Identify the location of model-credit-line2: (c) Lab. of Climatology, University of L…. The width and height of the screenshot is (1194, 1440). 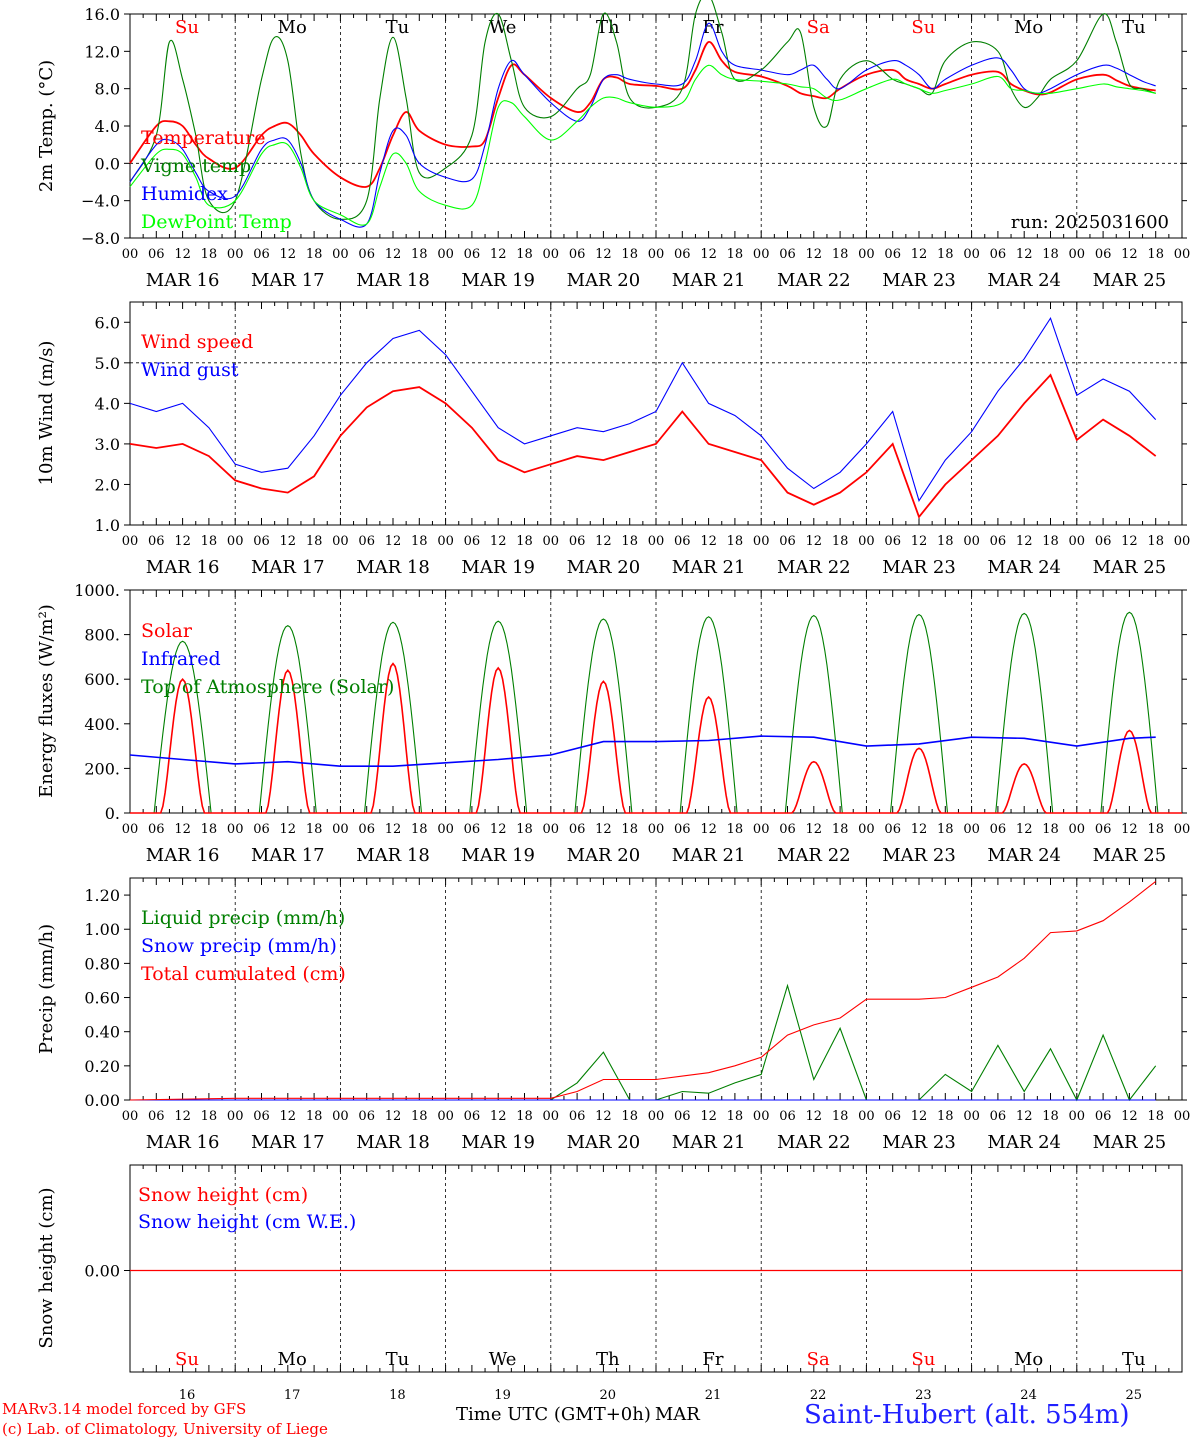
(165, 1429).